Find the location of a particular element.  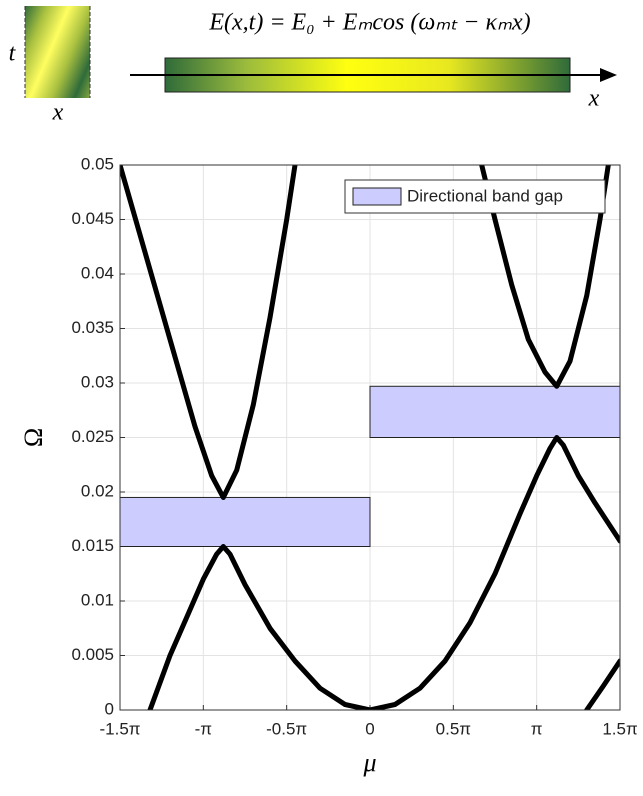

x-tick-label: 1.5π is located at coordinates (619, 728).